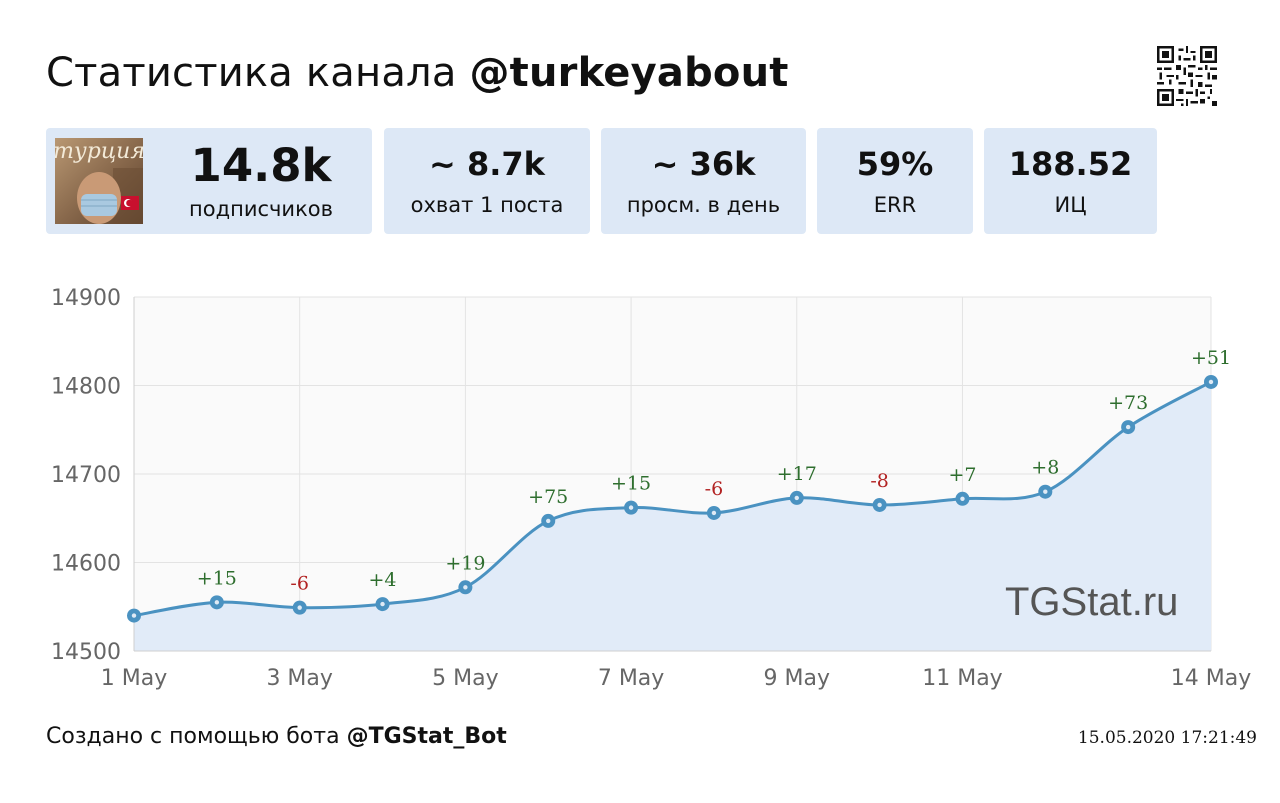  What do you see at coordinates (86, 387) in the screenshot?
I see `y-tick-label: 14800` at bounding box center [86, 387].